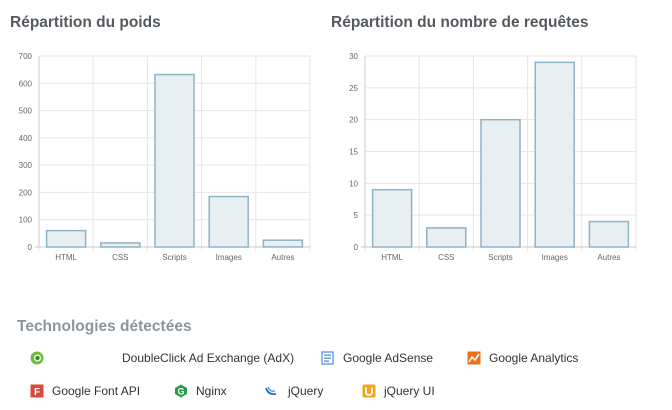 The image size is (672, 410). I want to click on doubleclick-icon, so click(37, 358).